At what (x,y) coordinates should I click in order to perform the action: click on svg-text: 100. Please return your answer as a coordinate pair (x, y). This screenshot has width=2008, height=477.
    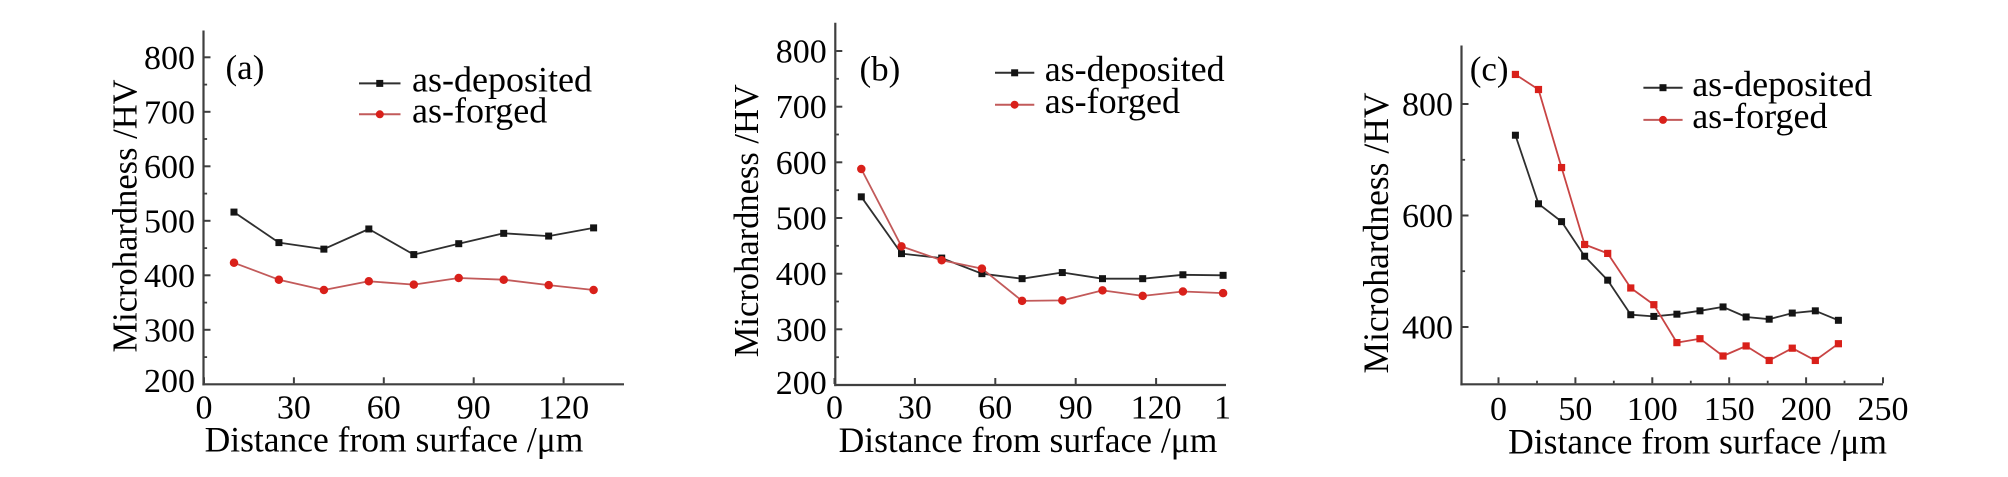
    Looking at the image, I should click on (1652, 409).